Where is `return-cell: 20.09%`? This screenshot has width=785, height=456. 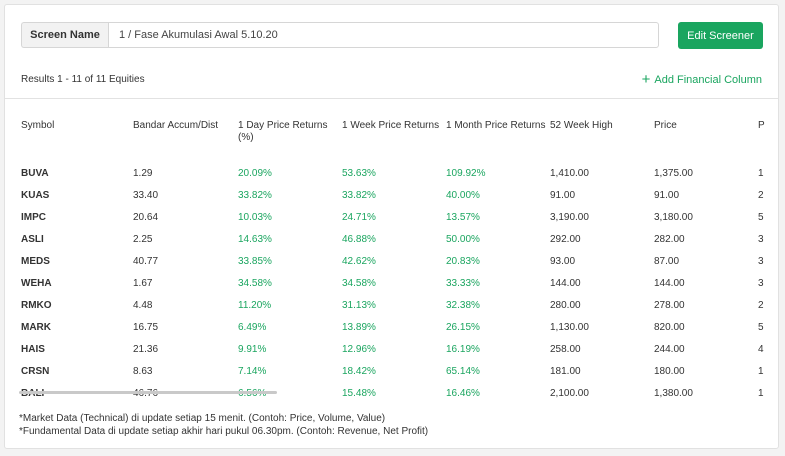
return-cell: 20.09% is located at coordinates (255, 173).